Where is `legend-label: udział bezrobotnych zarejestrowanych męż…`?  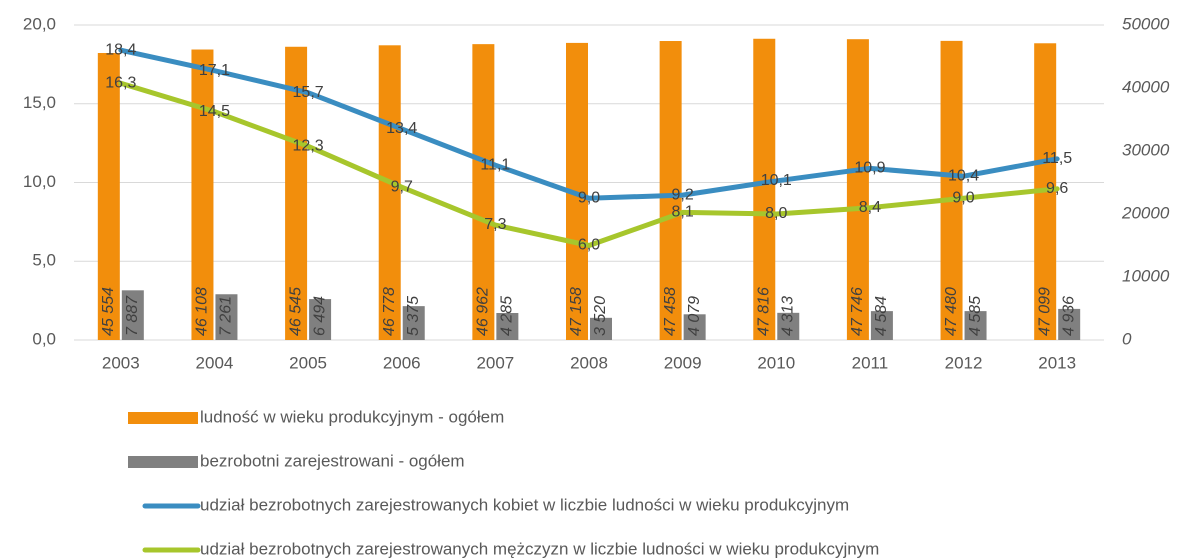
legend-label: udział bezrobotnych zarejestrowanych męż… is located at coordinates (539, 548).